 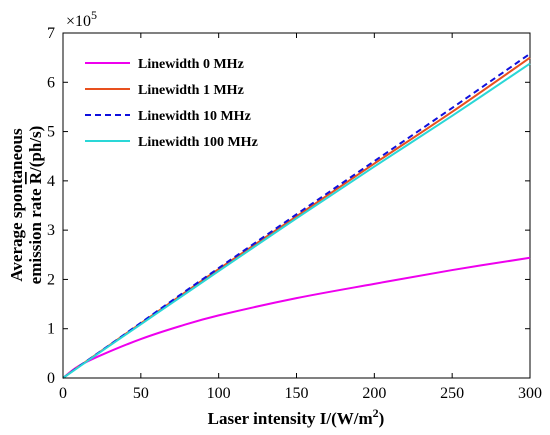 What do you see at coordinates (194, 116) in the screenshot?
I see `legend-label: Linewidth 10 MHz` at bounding box center [194, 116].